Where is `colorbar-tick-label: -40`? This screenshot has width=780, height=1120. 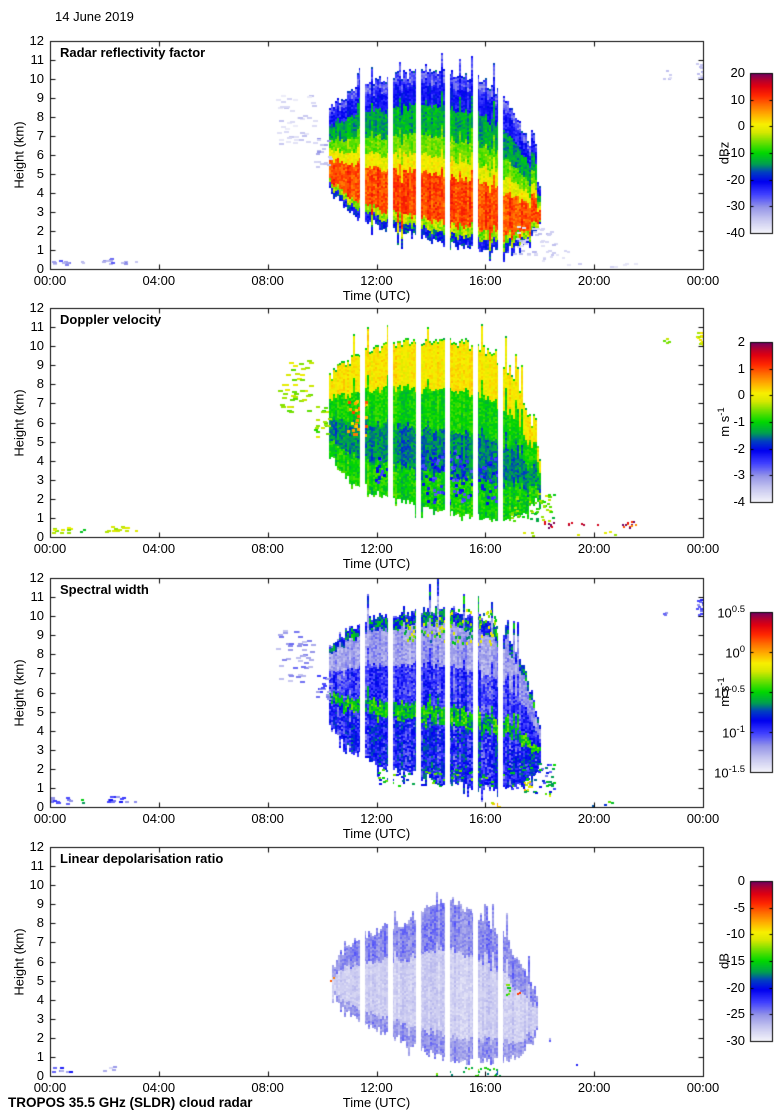
colorbar-tick-label: -40 is located at coordinates (735, 232).